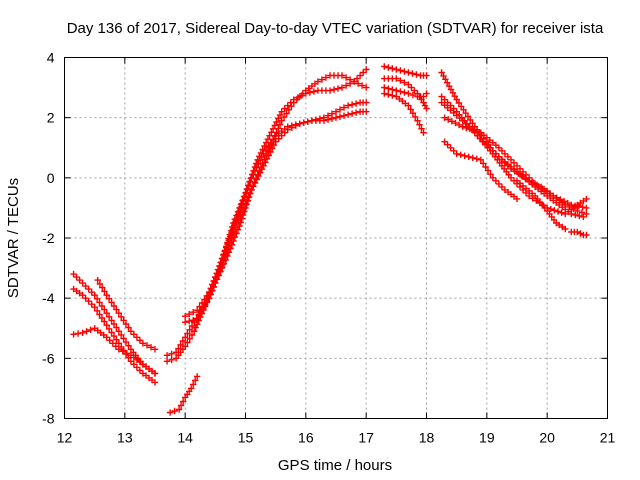  Describe the element at coordinates (48, 419) in the screenshot. I see `y-tick-label: -8` at that location.